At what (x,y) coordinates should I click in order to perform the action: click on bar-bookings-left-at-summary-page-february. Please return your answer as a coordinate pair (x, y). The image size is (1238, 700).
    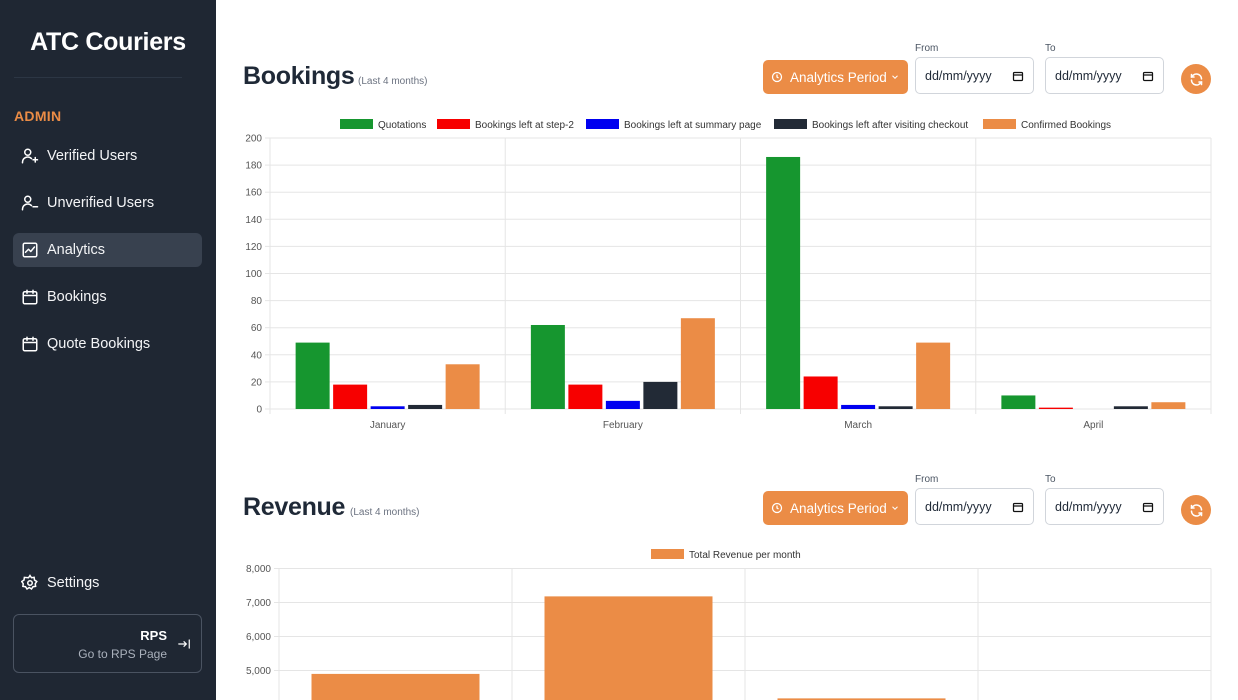
    Looking at the image, I should click on (622, 404).